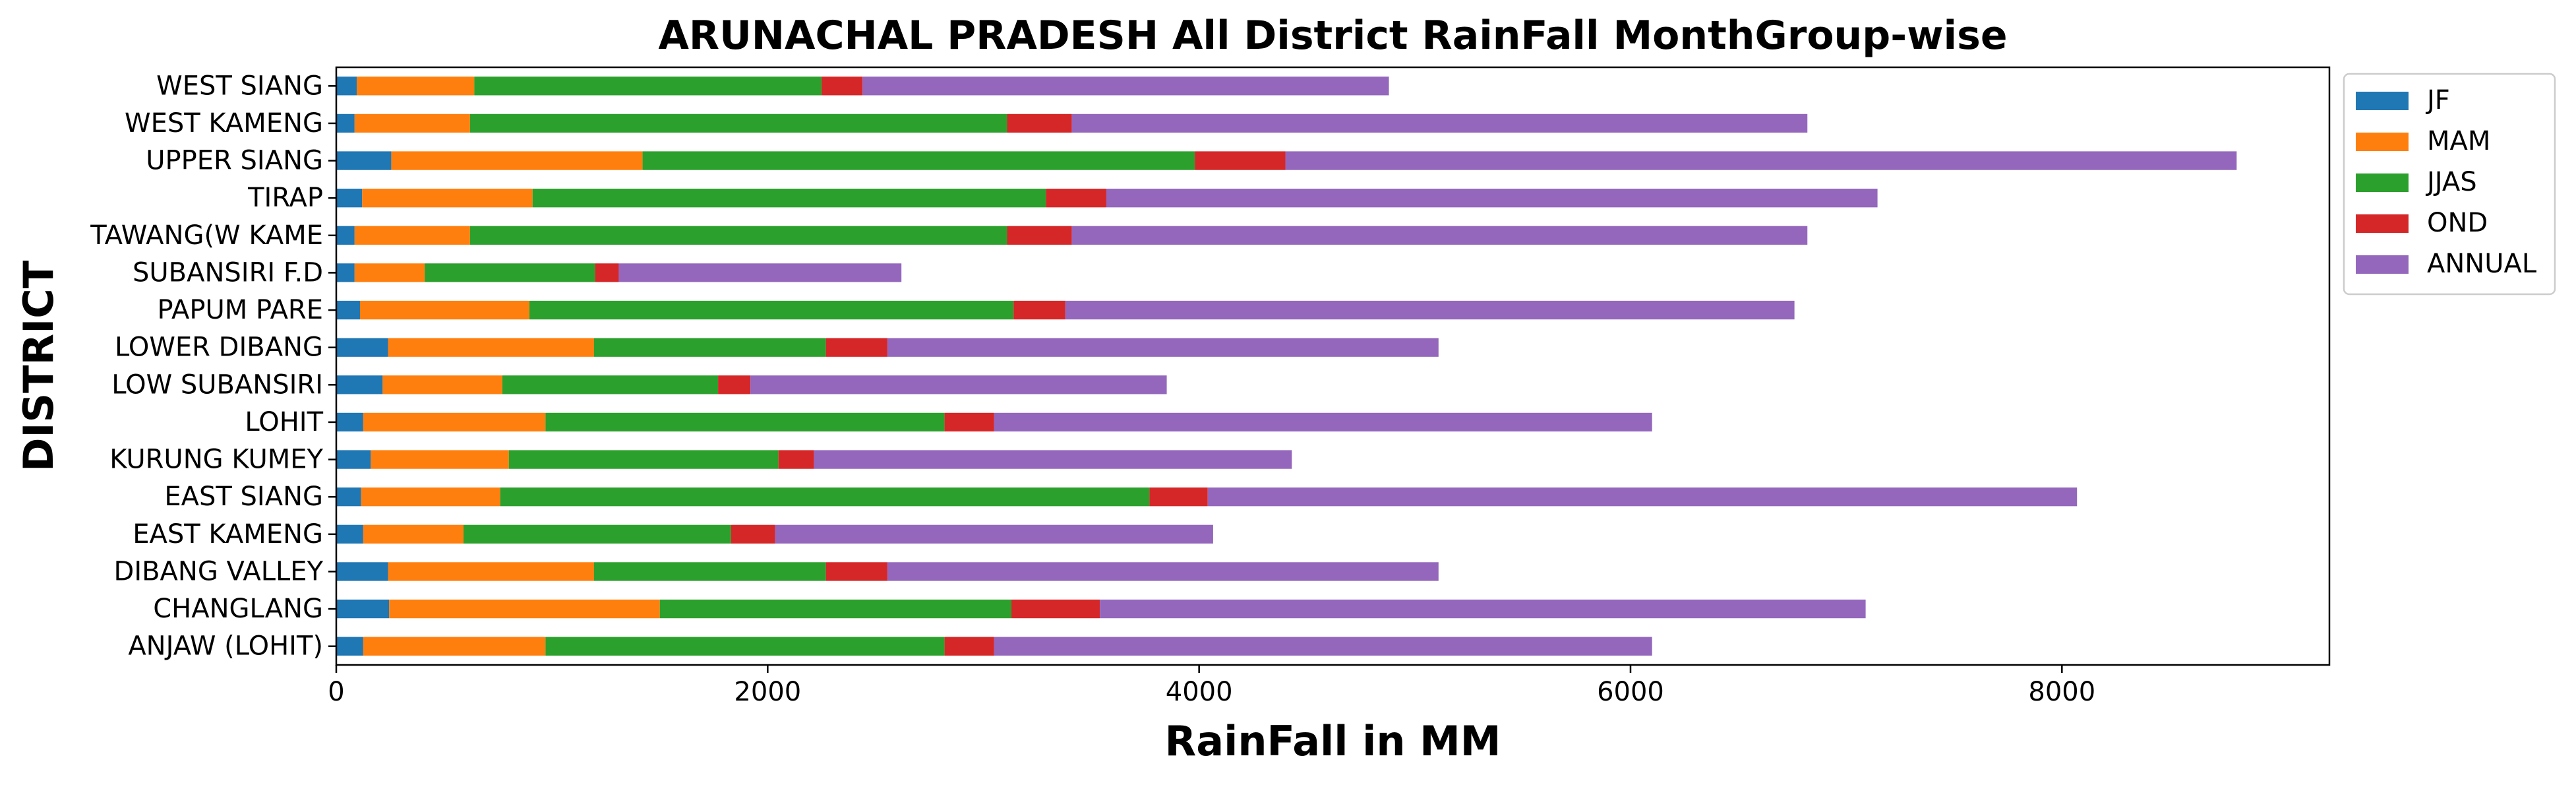  Describe the element at coordinates (2458, 141) in the screenshot. I see `legend-label-mam: MAM` at that location.